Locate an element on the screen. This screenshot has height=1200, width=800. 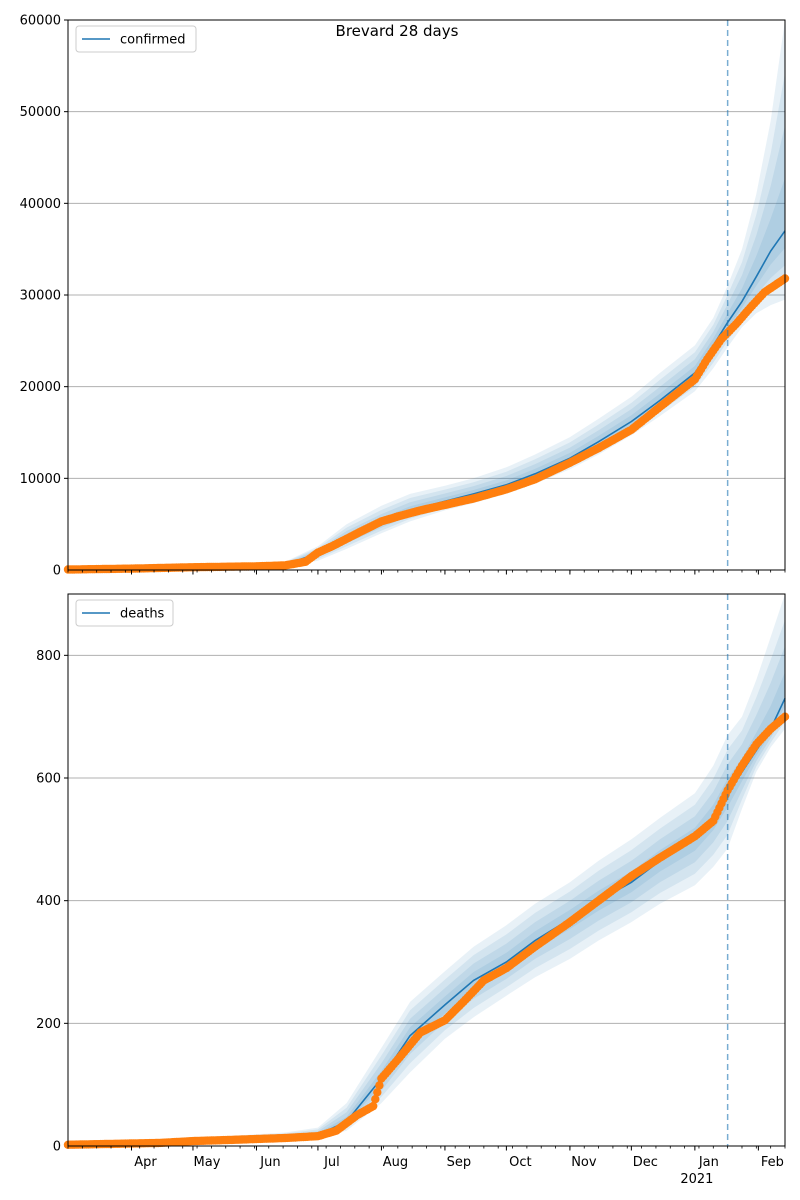
y-tick-label: 40000 is located at coordinates (40, 204).